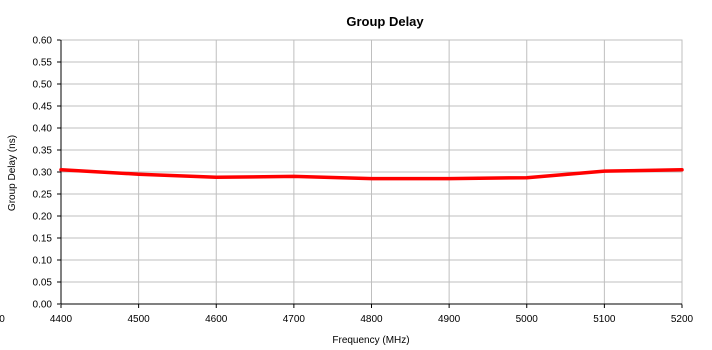 The width and height of the screenshot is (712, 350). What do you see at coordinates (43, 85) in the screenshot?
I see `y-tick-label: 0.50` at bounding box center [43, 85].